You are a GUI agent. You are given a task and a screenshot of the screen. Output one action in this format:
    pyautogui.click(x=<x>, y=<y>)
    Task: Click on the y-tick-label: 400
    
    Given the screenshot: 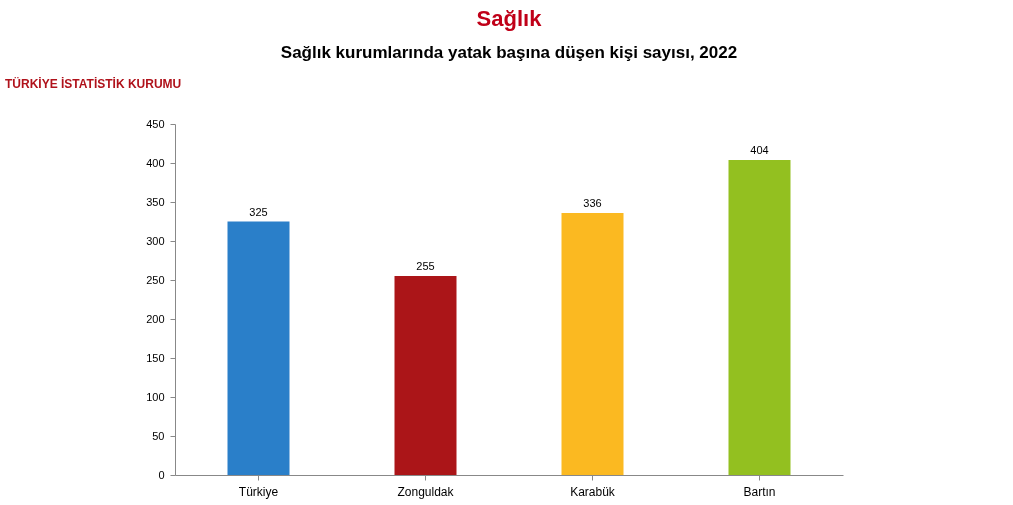 What is the action you would take?
    pyautogui.click(x=155, y=162)
    